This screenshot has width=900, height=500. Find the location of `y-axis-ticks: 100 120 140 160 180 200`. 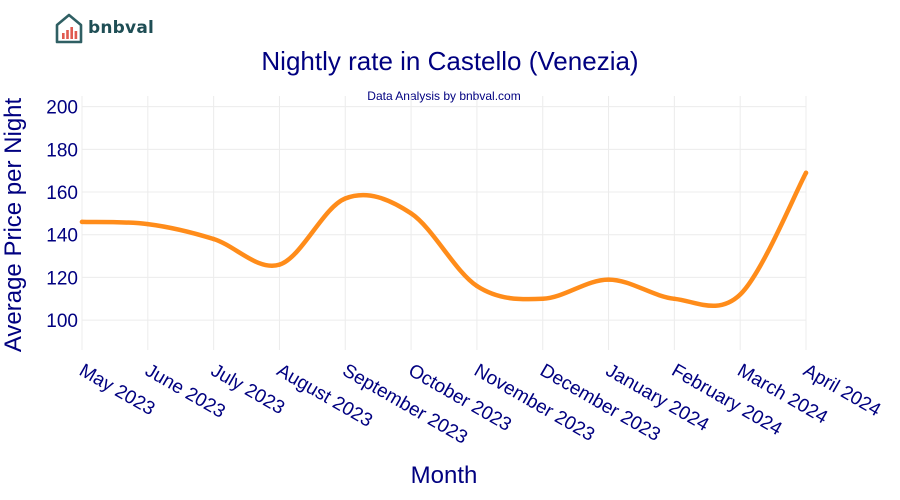

y-axis-ticks: 100 120 140 160 180 200 is located at coordinates (62, 215).